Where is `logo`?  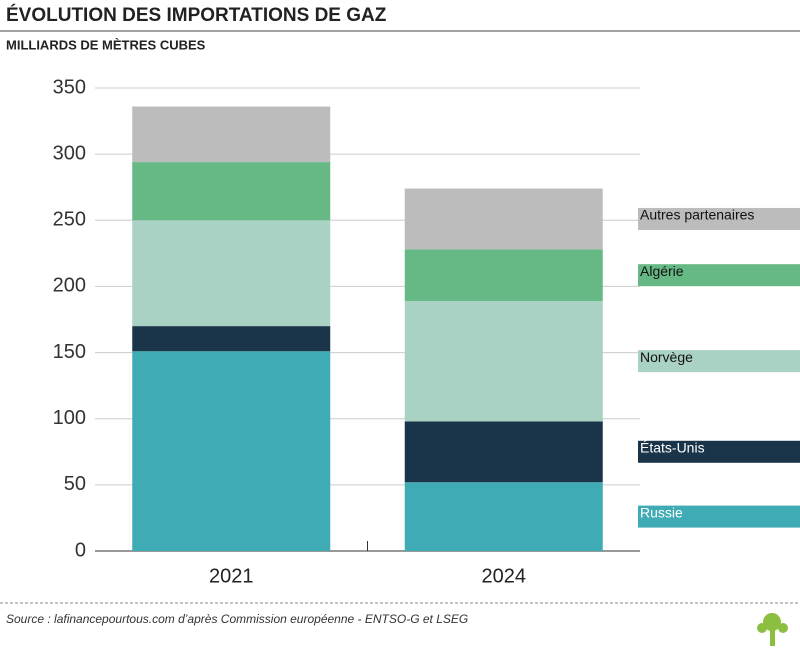 logo is located at coordinates (772, 629).